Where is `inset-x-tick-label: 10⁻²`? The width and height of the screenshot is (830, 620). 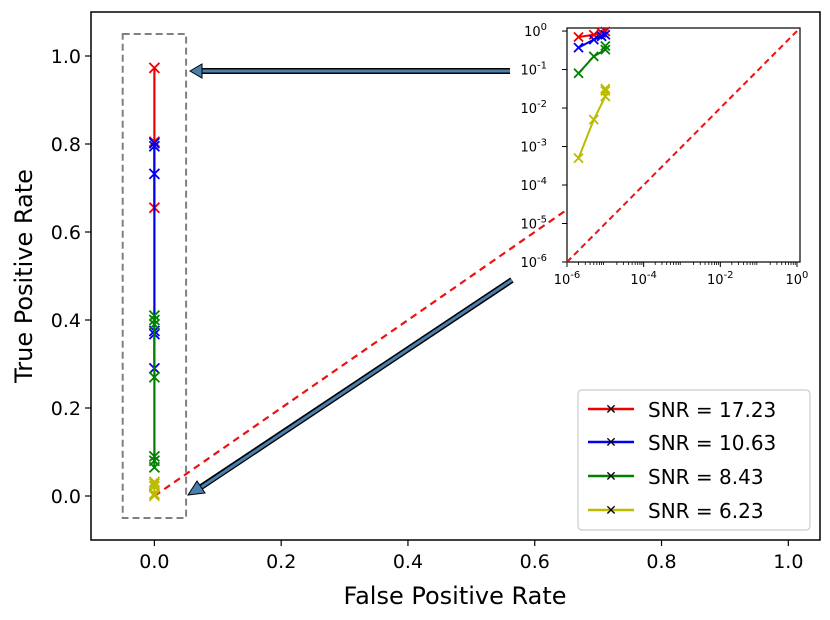
inset-x-tick-label: 10⁻² is located at coordinates (720, 279).